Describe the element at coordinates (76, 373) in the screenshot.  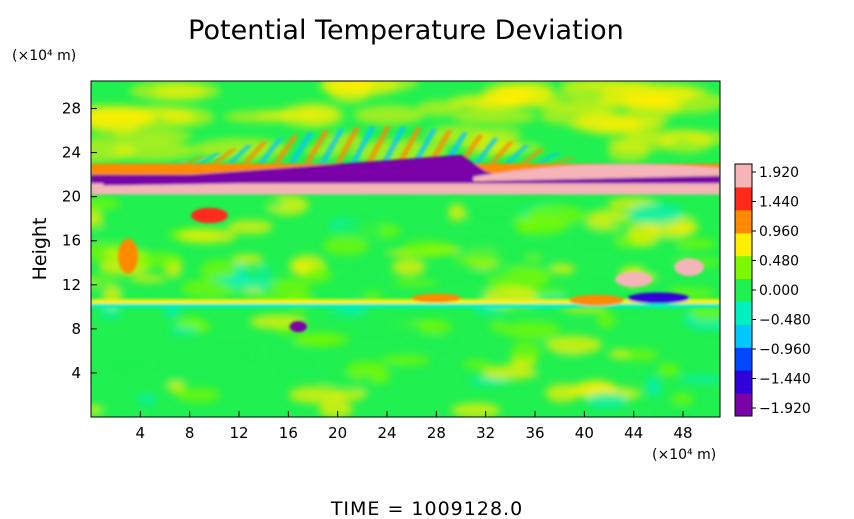
I see `y-tick-label: 4` at that location.